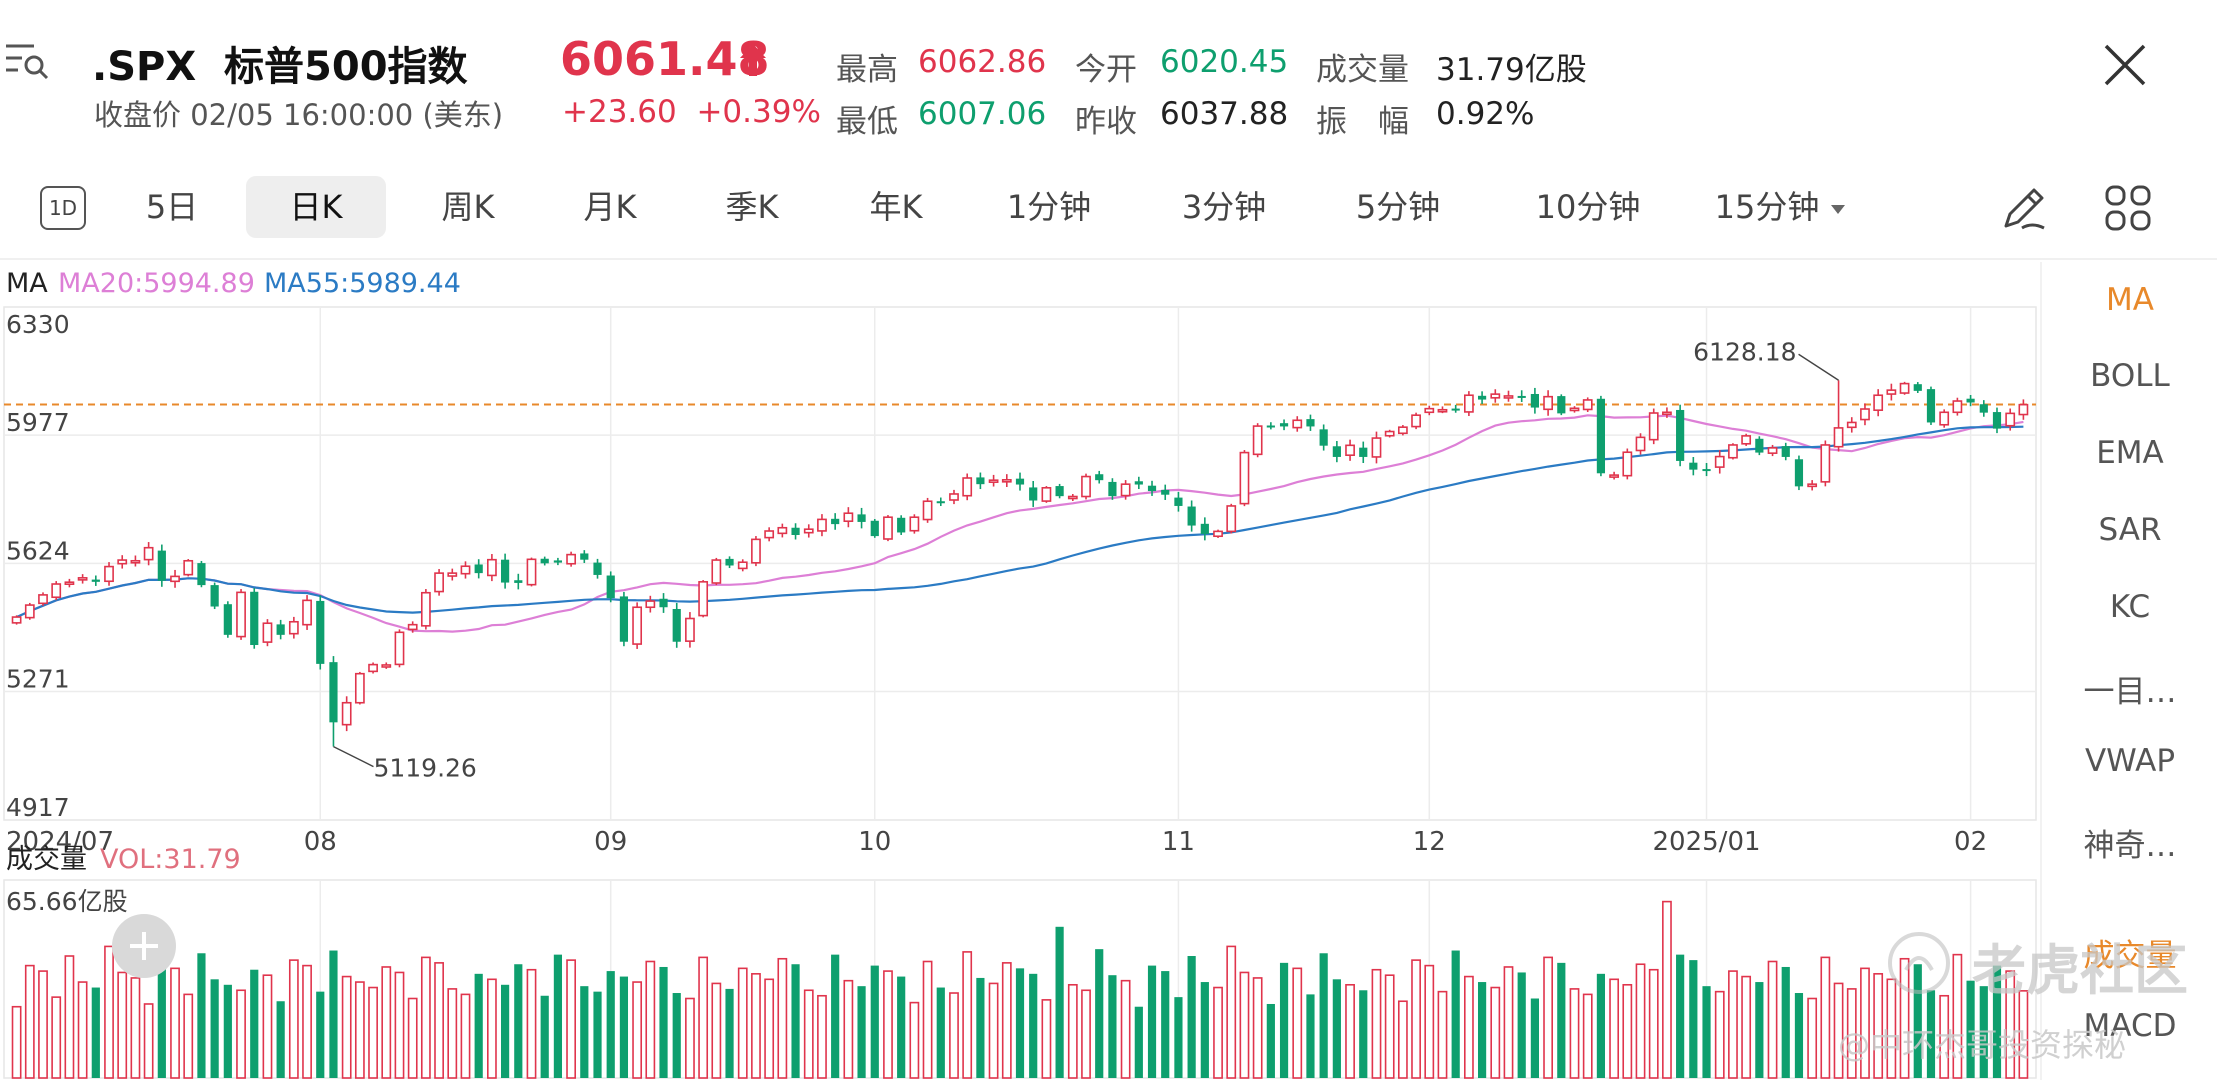 This screenshot has height=1080, width=2217. Describe the element at coordinates (28, 60) in the screenshot. I see `list-search-icon` at that location.